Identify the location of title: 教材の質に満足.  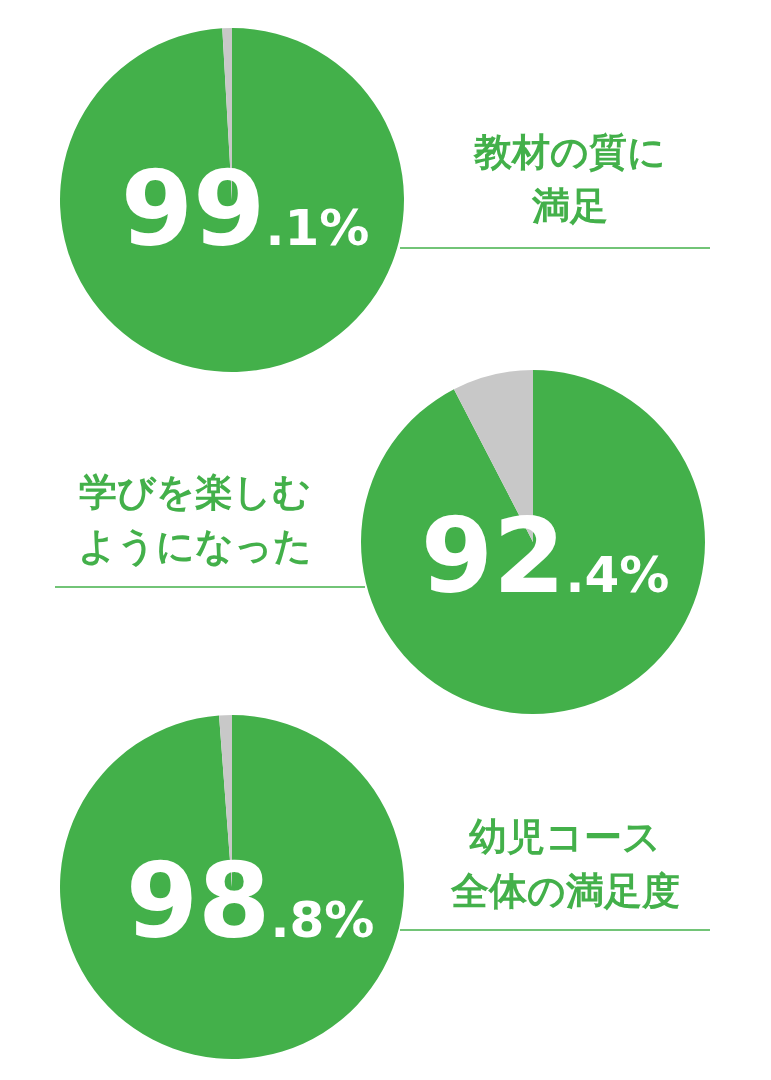
(570, 179).